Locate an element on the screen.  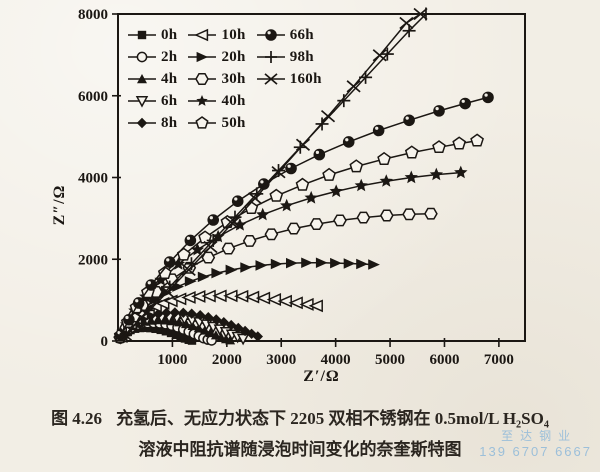
x-tick-label: 2000 is located at coordinates (227, 360).